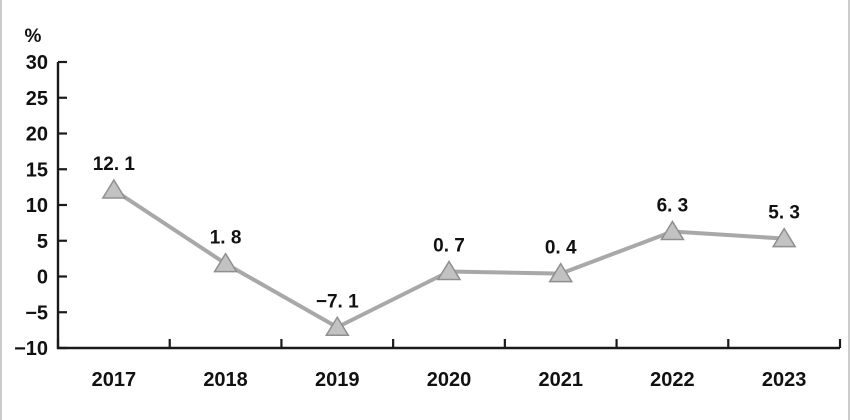 This screenshot has width=850, height=420. Describe the element at coordinates (37, 170) in the screenshot. I see `y-tick-label: 15` at that location.